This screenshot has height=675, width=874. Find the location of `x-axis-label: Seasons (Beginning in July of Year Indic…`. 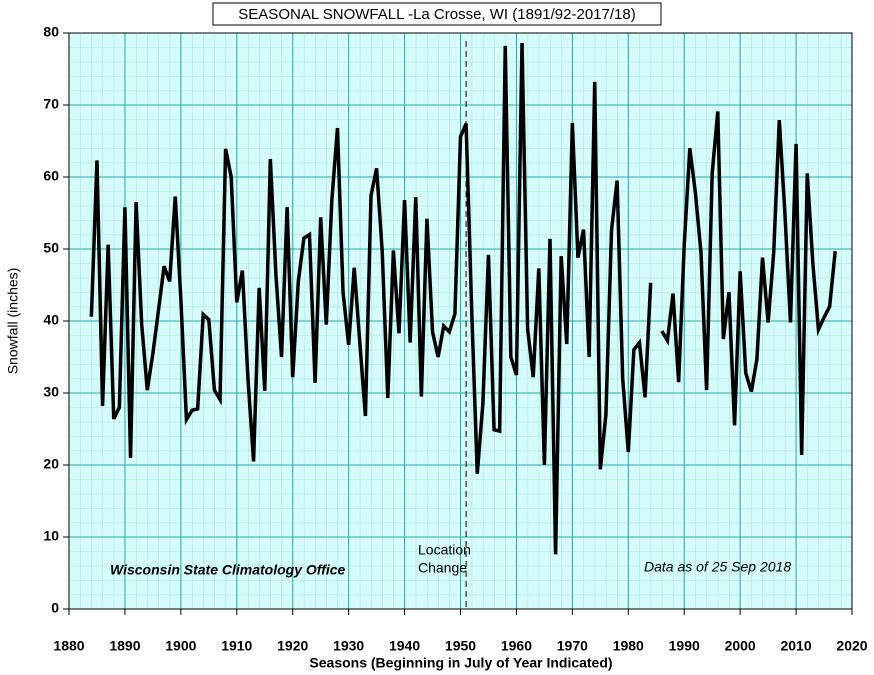

x-axis-label: Seasons (Beginning in July of Year Indic… is located at coordinates (460, 663).